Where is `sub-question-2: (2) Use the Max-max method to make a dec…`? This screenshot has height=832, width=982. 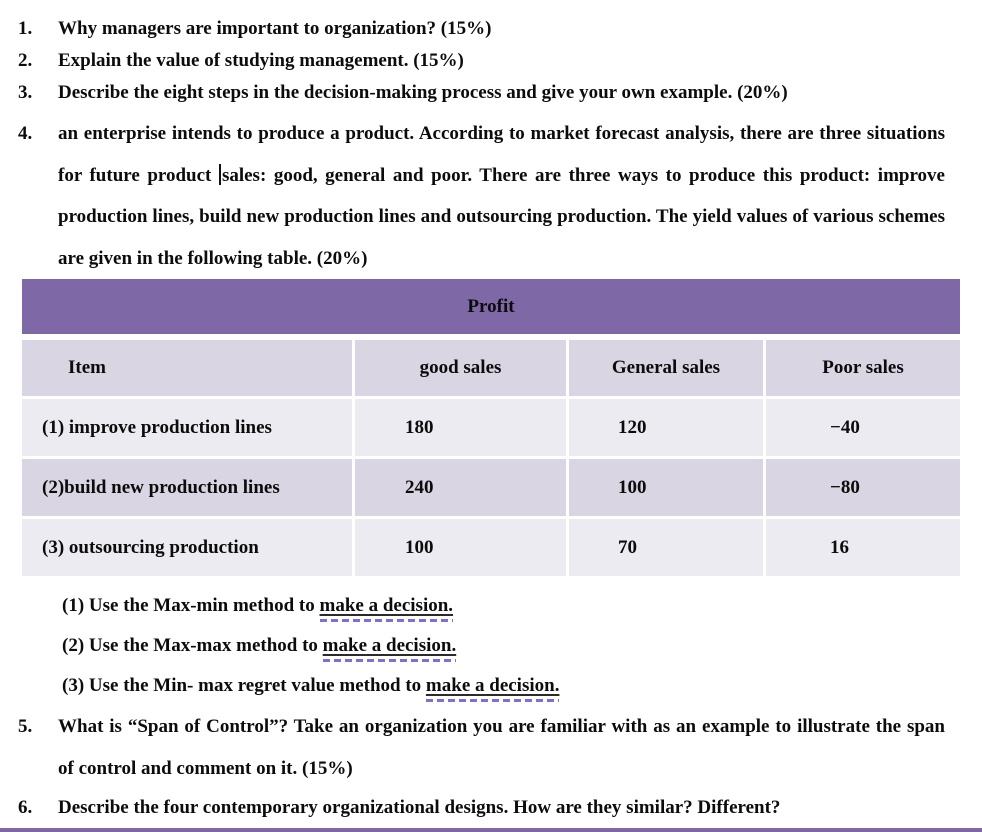
sub-question-2: (2) Use the Max-max method to make a dec… is located at coordinates (503, 646).